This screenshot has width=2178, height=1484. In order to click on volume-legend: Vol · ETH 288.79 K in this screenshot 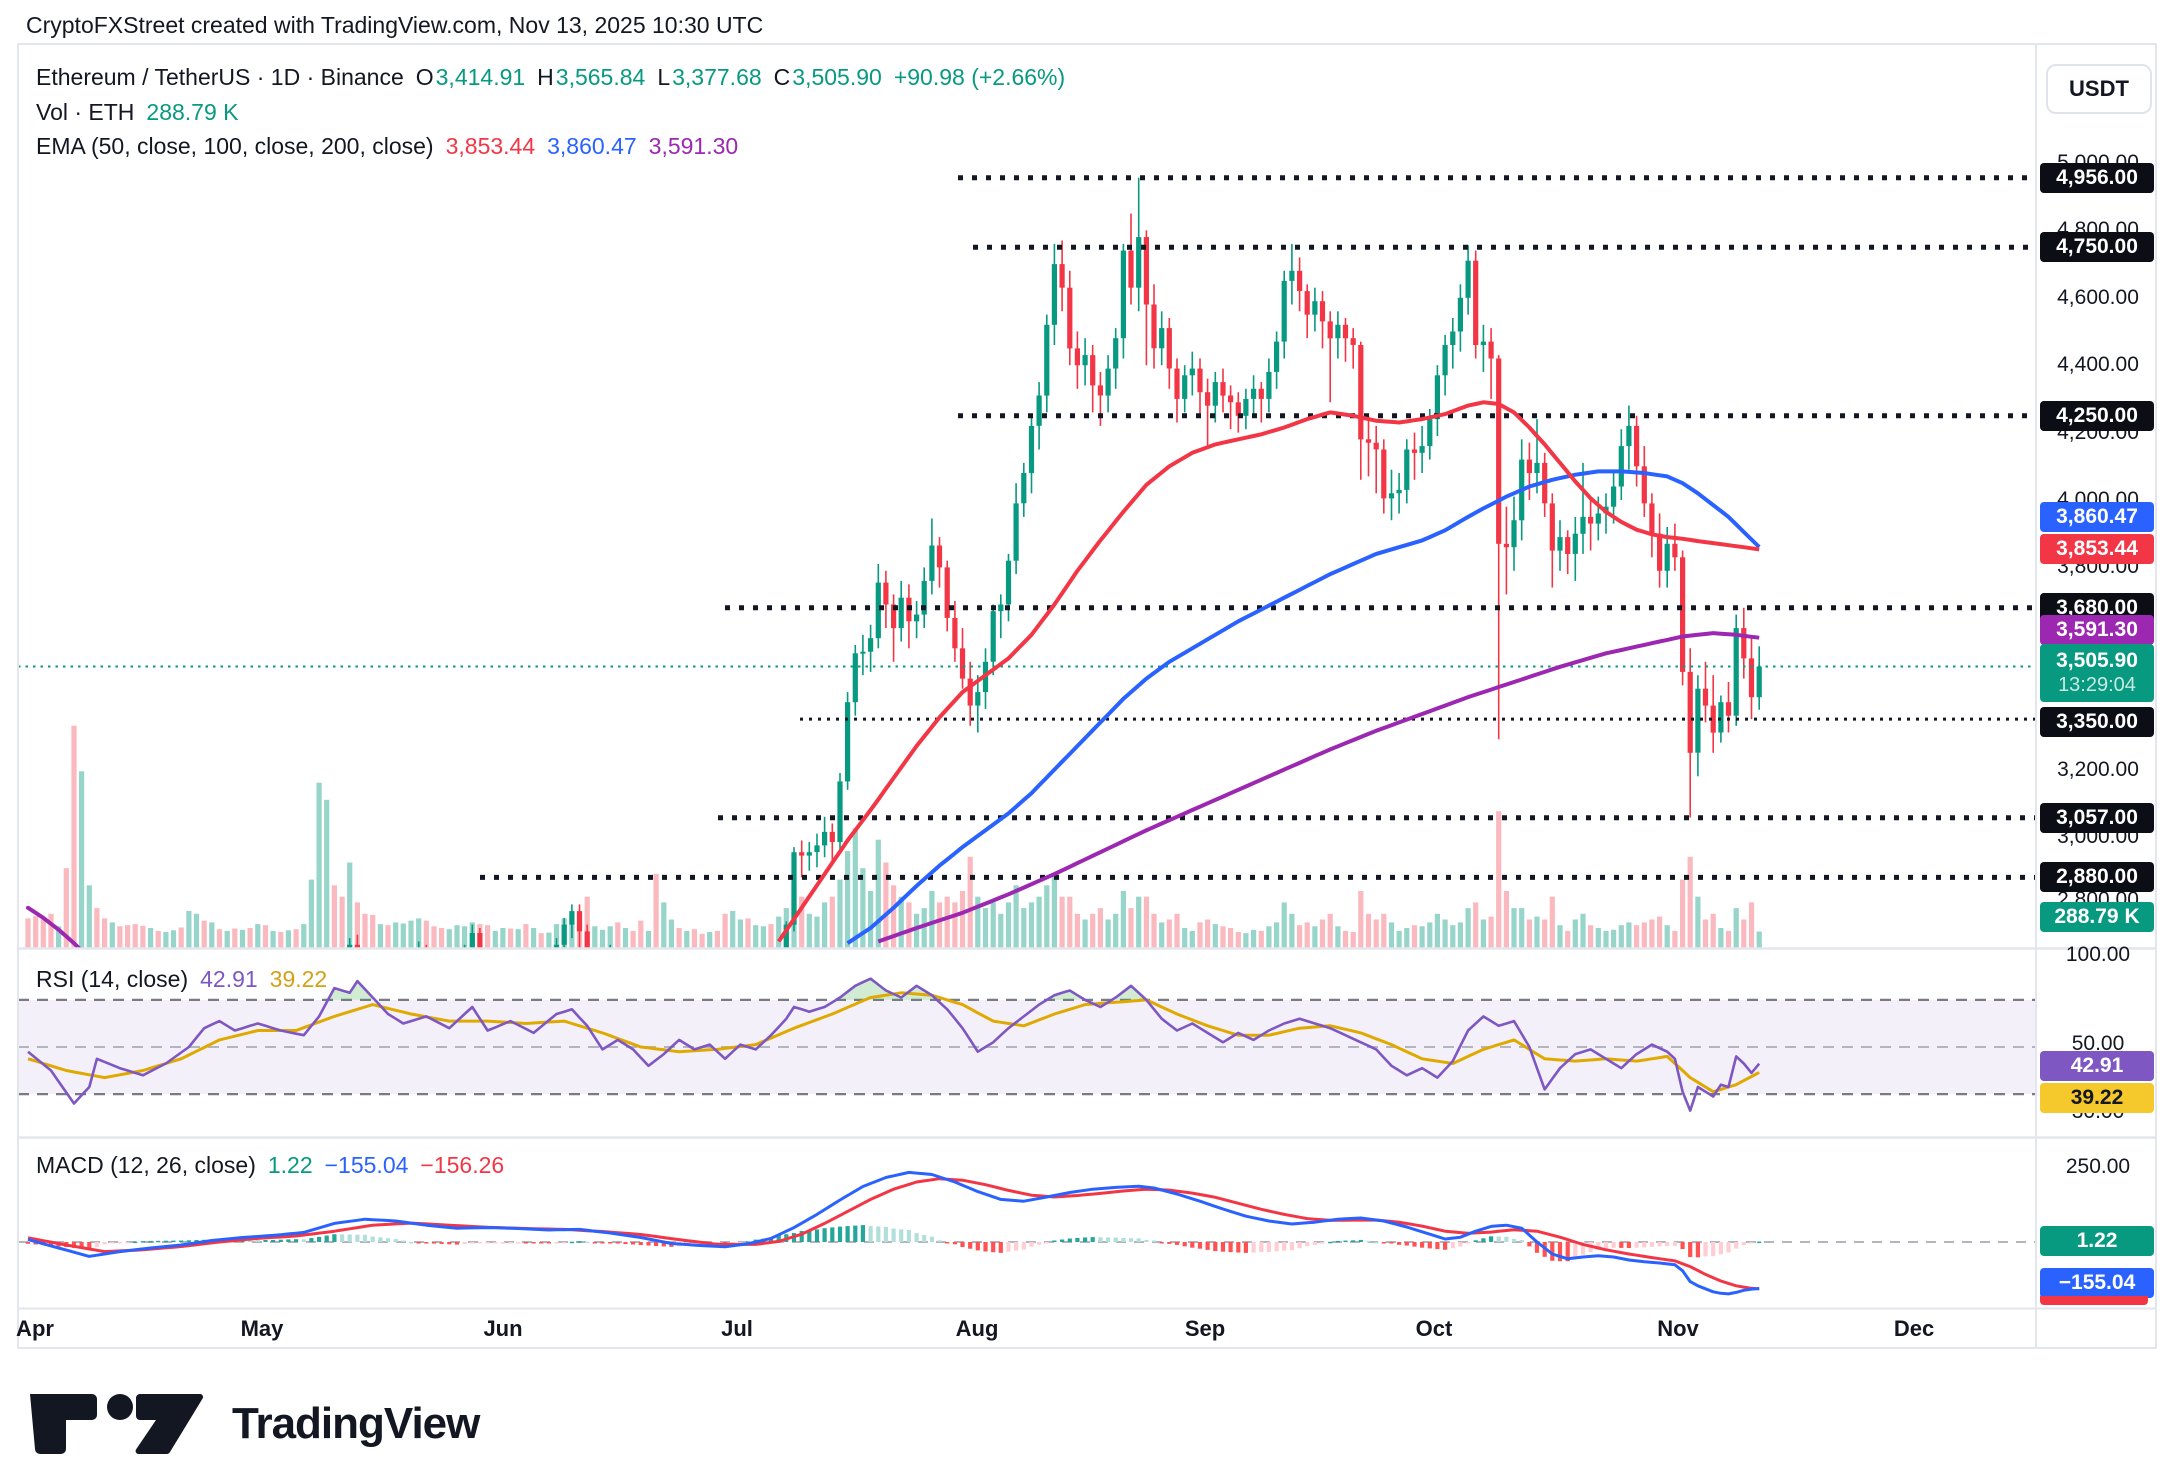, I will do `click(137, 112)`.